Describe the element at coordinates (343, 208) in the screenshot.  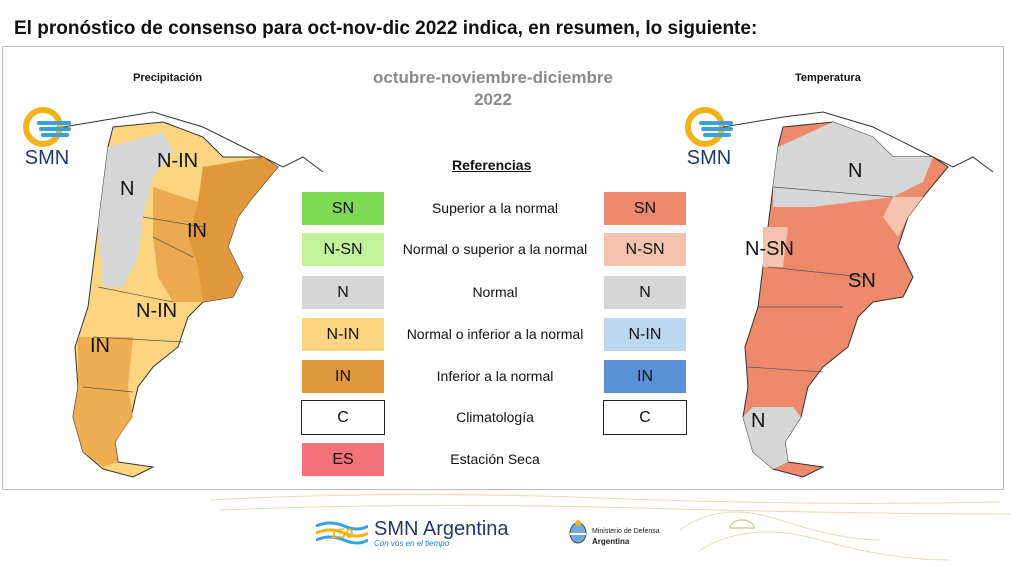
I see `legend-precip-swatch: SN` at that location.